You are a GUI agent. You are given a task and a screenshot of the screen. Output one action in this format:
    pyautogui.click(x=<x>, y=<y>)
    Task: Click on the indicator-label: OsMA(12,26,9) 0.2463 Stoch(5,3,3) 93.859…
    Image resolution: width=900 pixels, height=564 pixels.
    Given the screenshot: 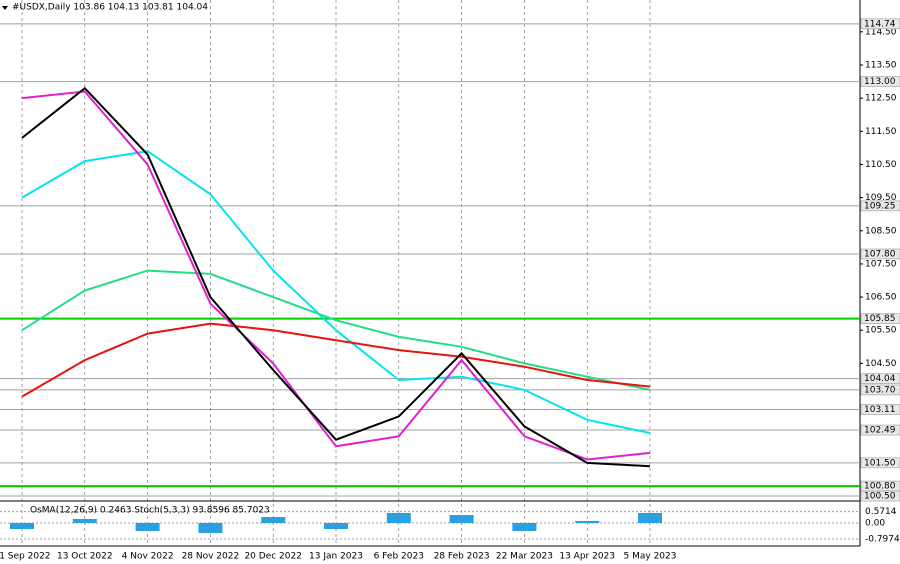 What is the action you would take?
    pyautogui.click(x=150, y=511)
    